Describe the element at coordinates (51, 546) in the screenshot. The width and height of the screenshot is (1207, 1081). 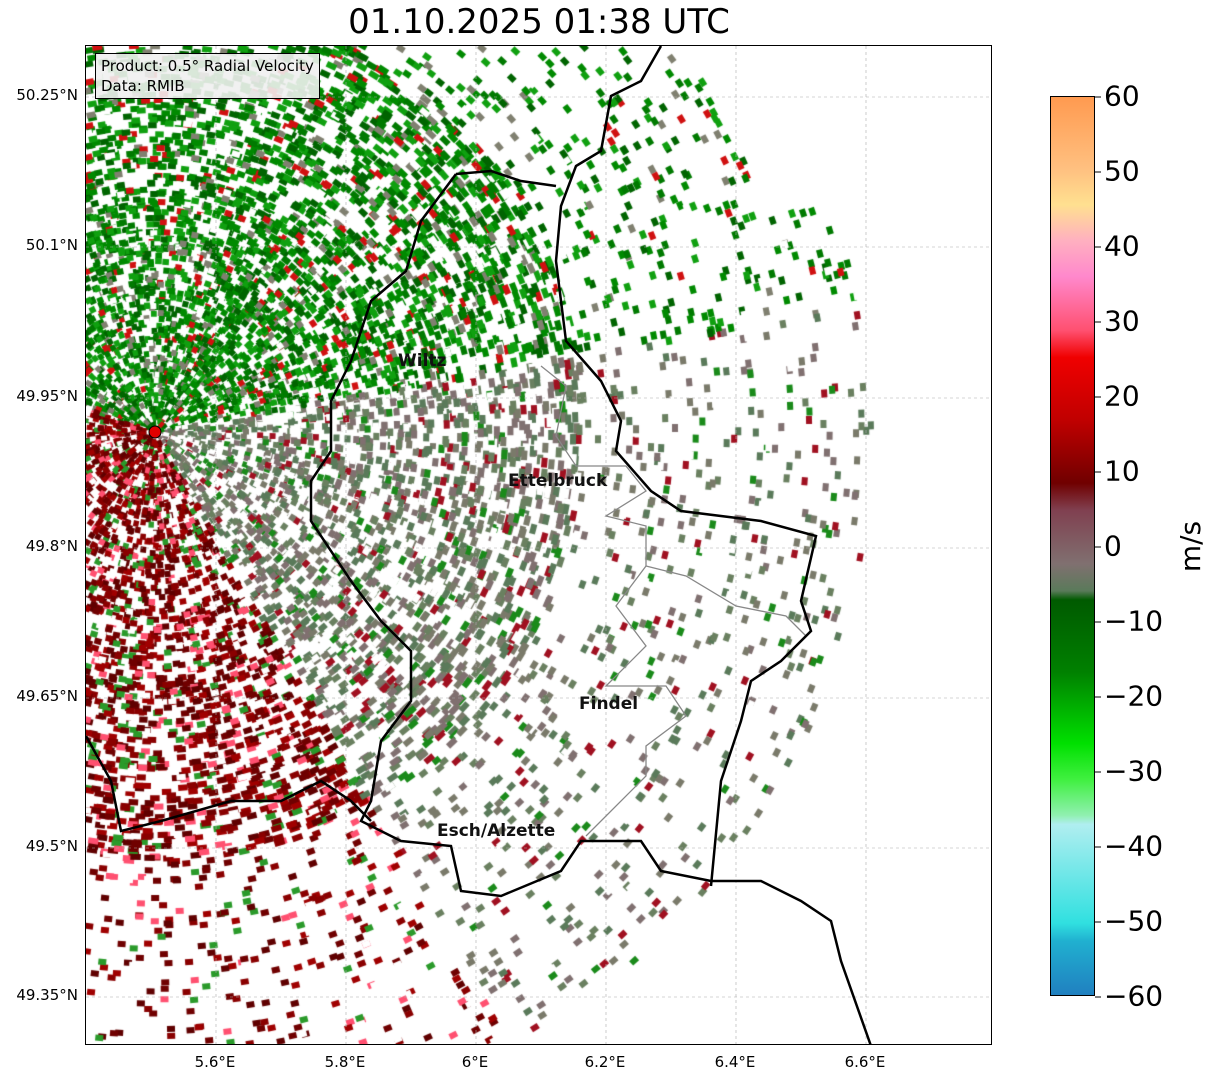
I see `lat-tick: 49.8°N` at that location.